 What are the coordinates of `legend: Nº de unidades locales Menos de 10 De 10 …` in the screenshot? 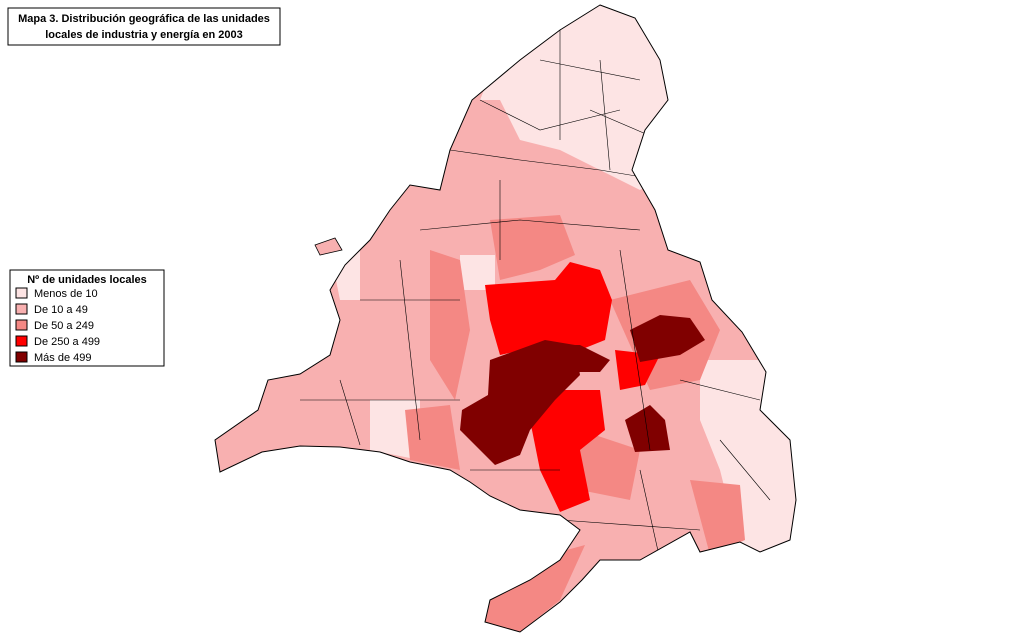 It's located at (87, 318).